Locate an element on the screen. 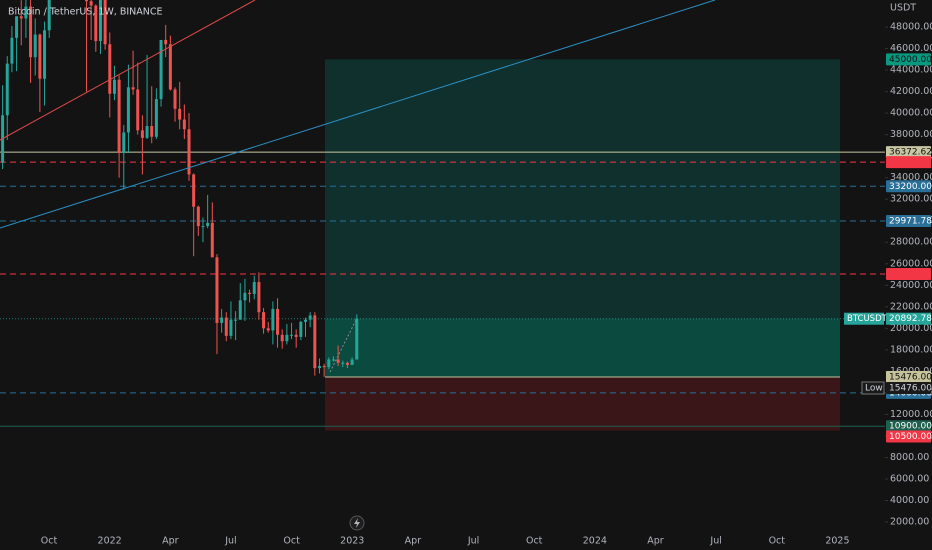 This screenshot has height=550, width=932. y-tick-label: 40000.00 is located at coordinates (911, 113).